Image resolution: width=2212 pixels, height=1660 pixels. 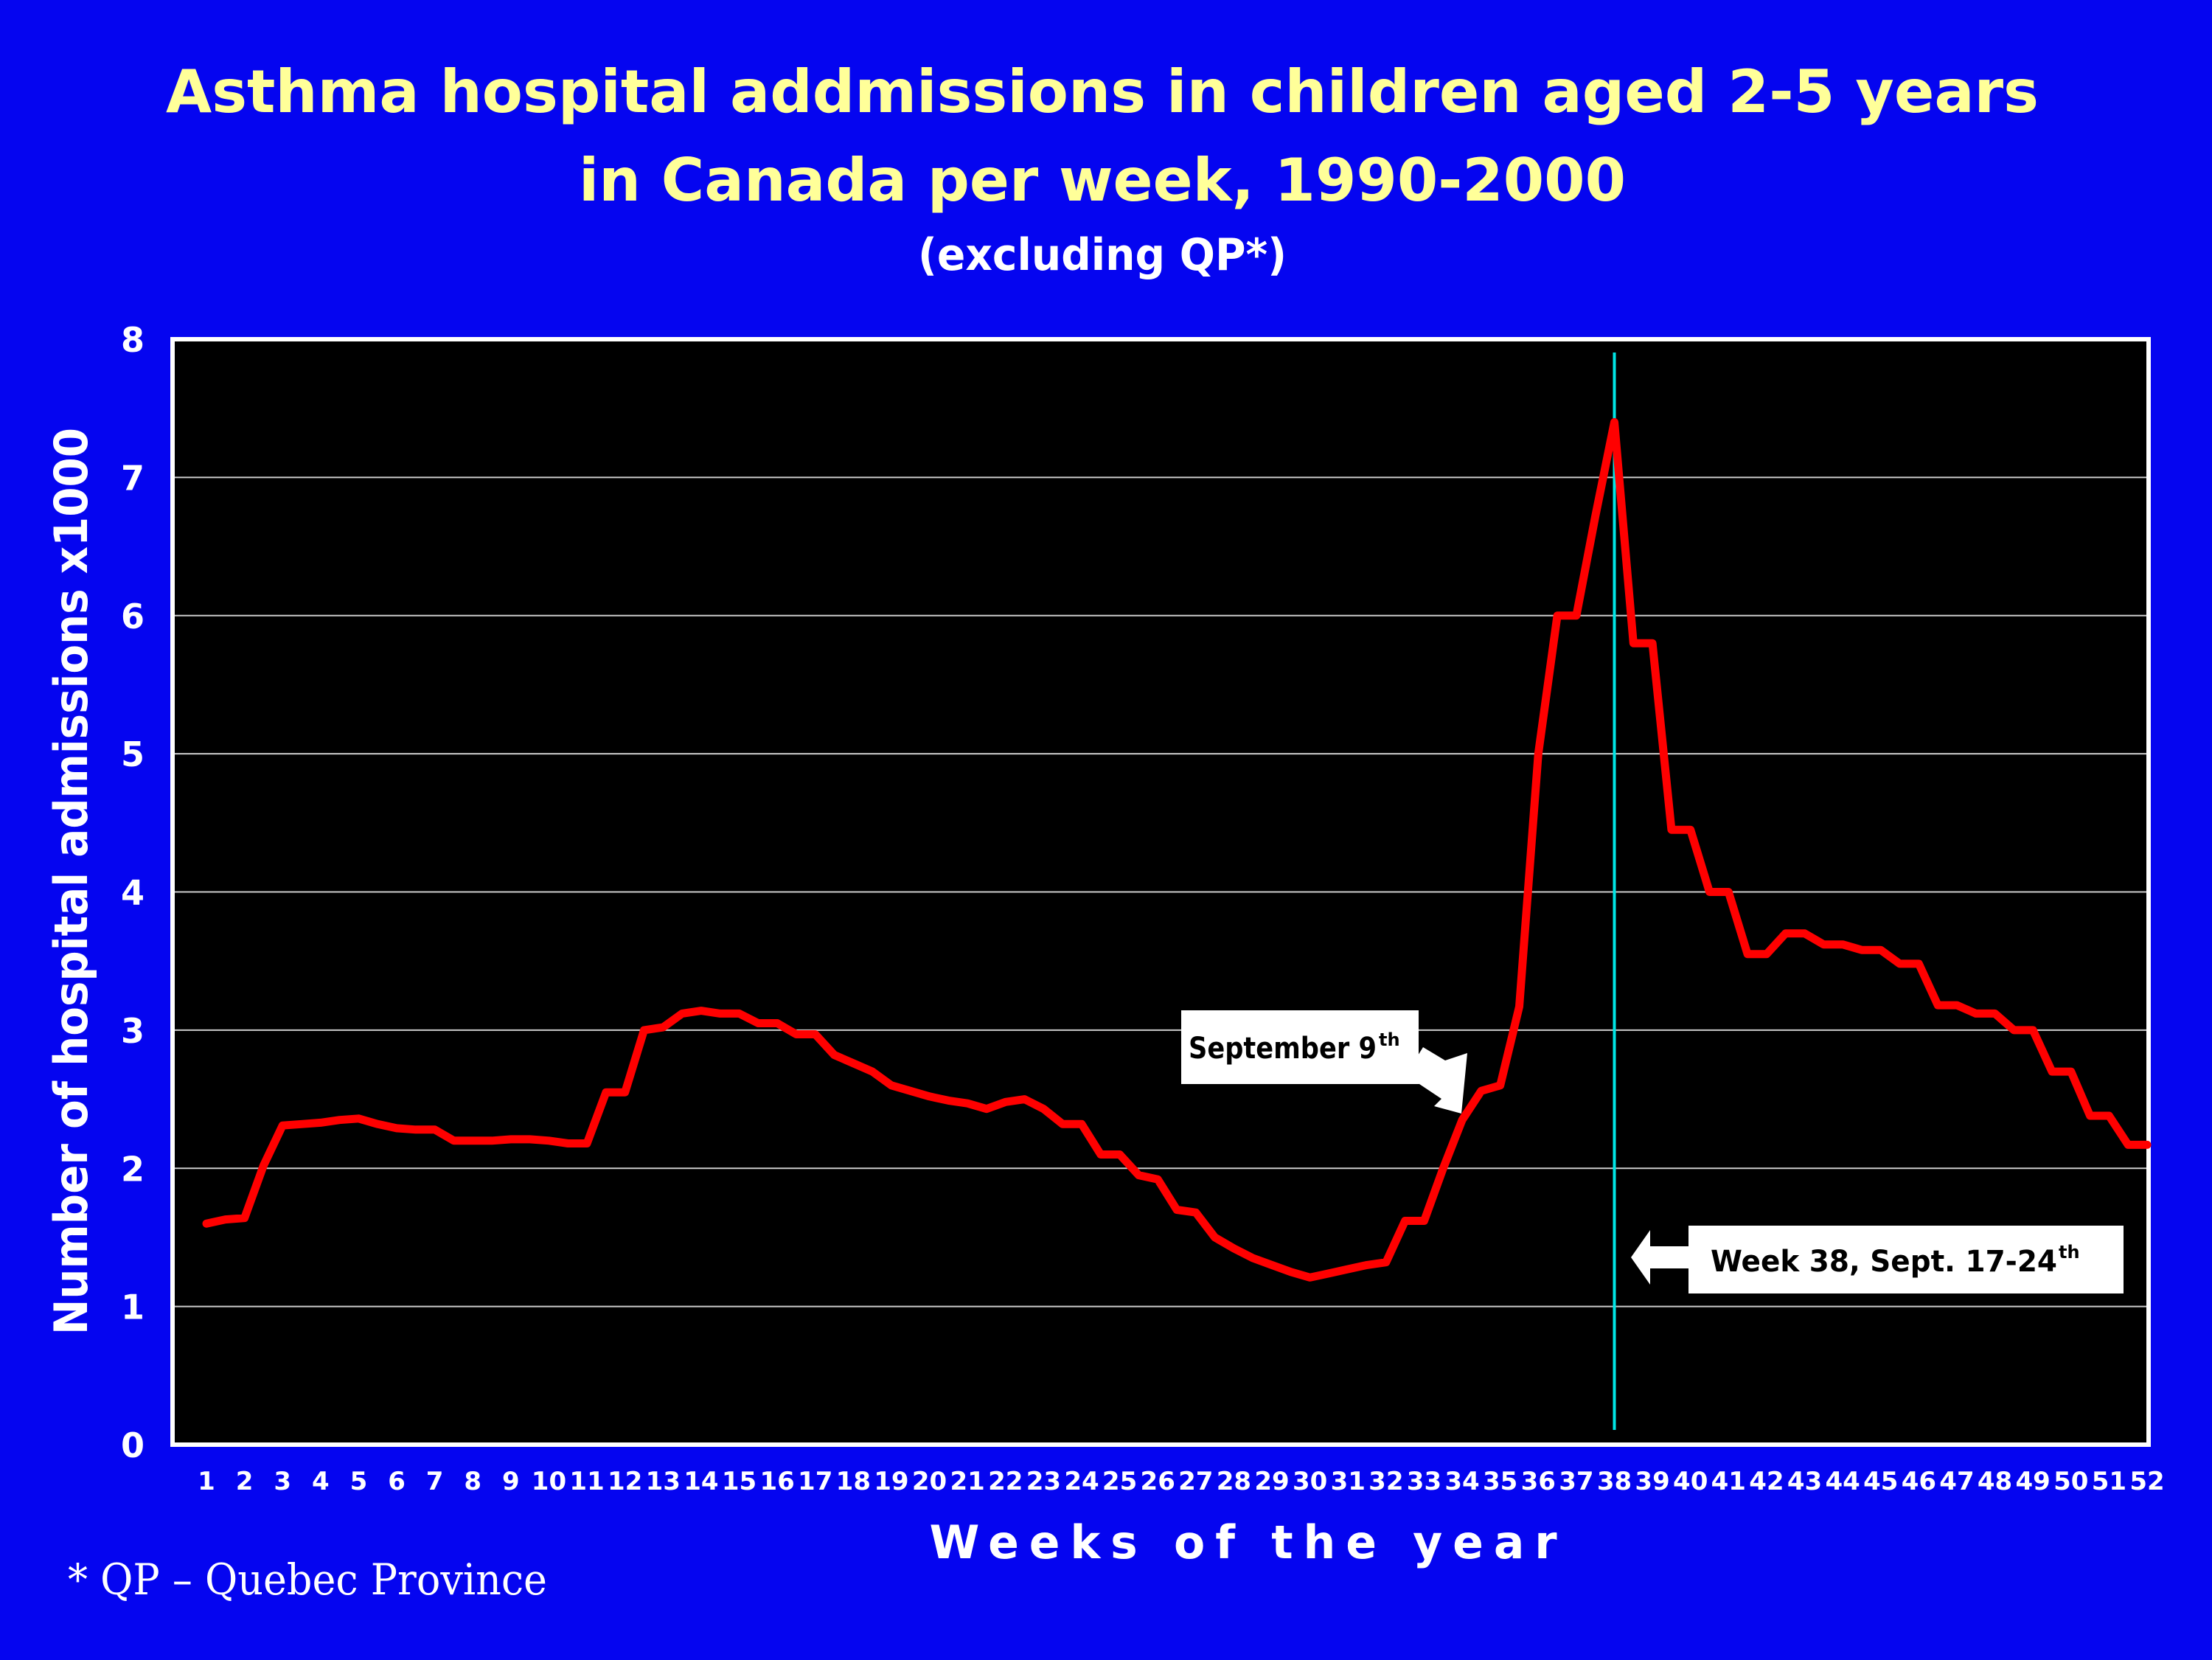 What do you see at coordinates (1652, 1481) in the screenshot?
I see `x-tick-39: 39` at bounding box center [1652, 1481].